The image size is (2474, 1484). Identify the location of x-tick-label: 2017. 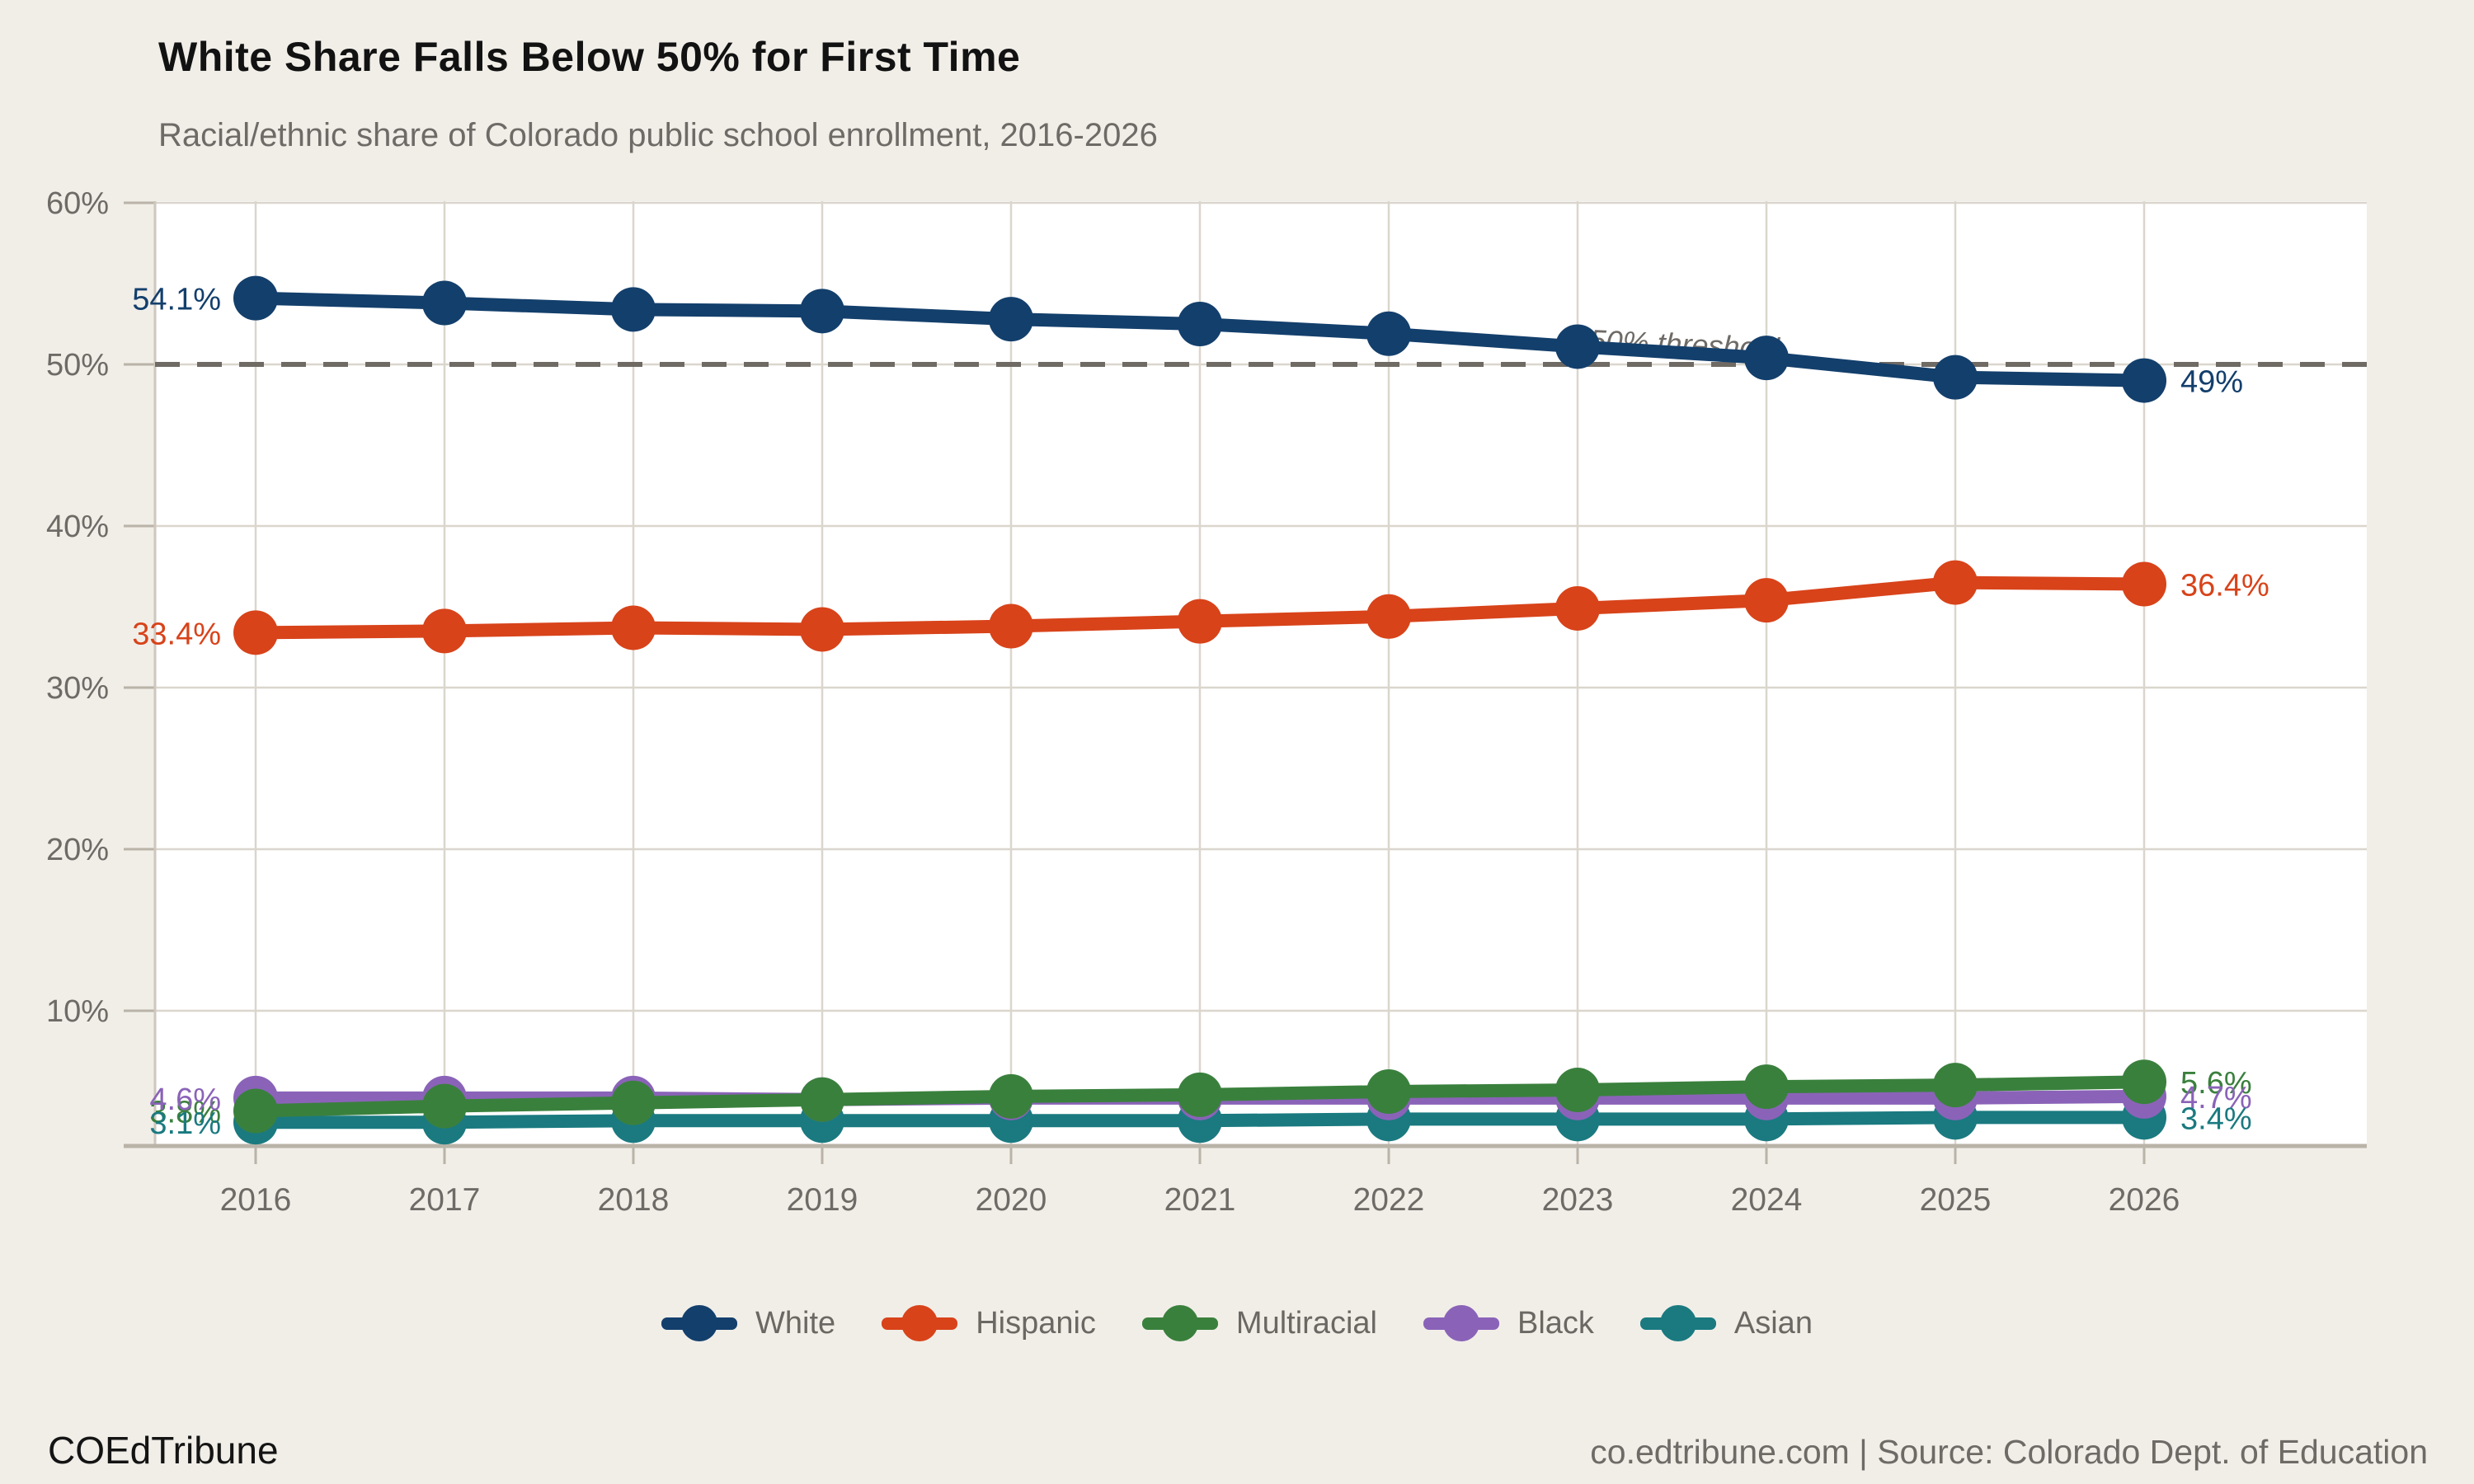
(445, 1200).